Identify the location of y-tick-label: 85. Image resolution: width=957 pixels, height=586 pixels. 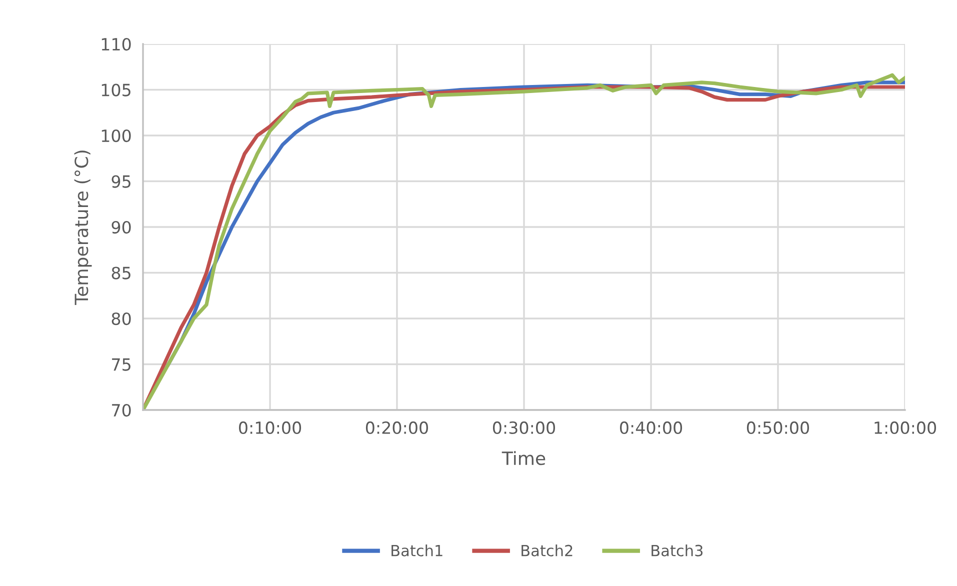
(121, 273).